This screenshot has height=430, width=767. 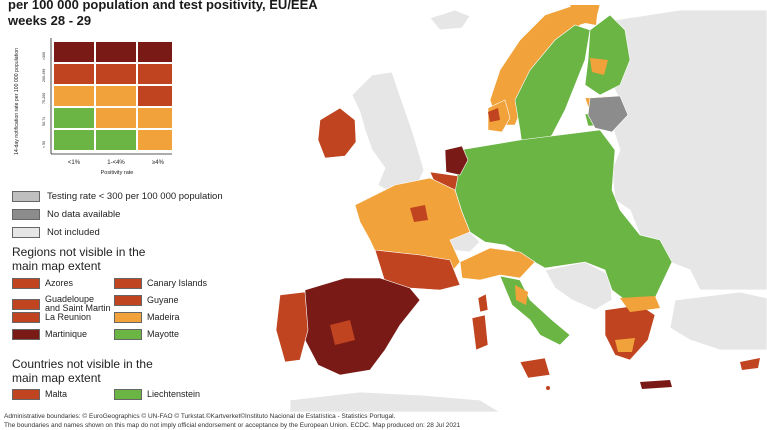 I want to click on region-label: Mayotte, so click(x=163, y=334).